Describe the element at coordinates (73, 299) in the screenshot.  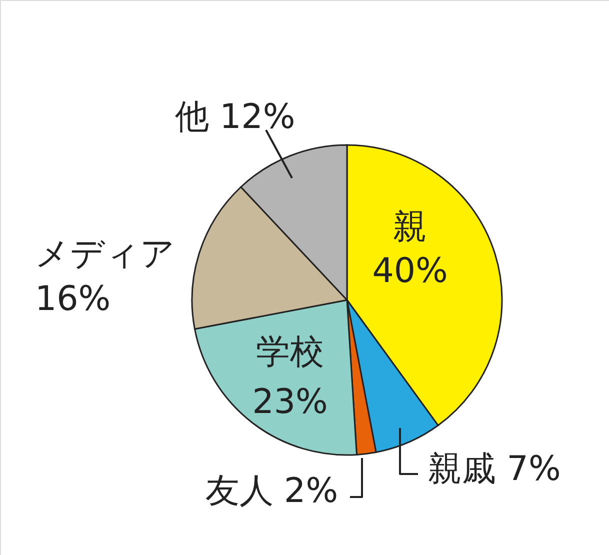
I see `data-label: 16%` at that location.